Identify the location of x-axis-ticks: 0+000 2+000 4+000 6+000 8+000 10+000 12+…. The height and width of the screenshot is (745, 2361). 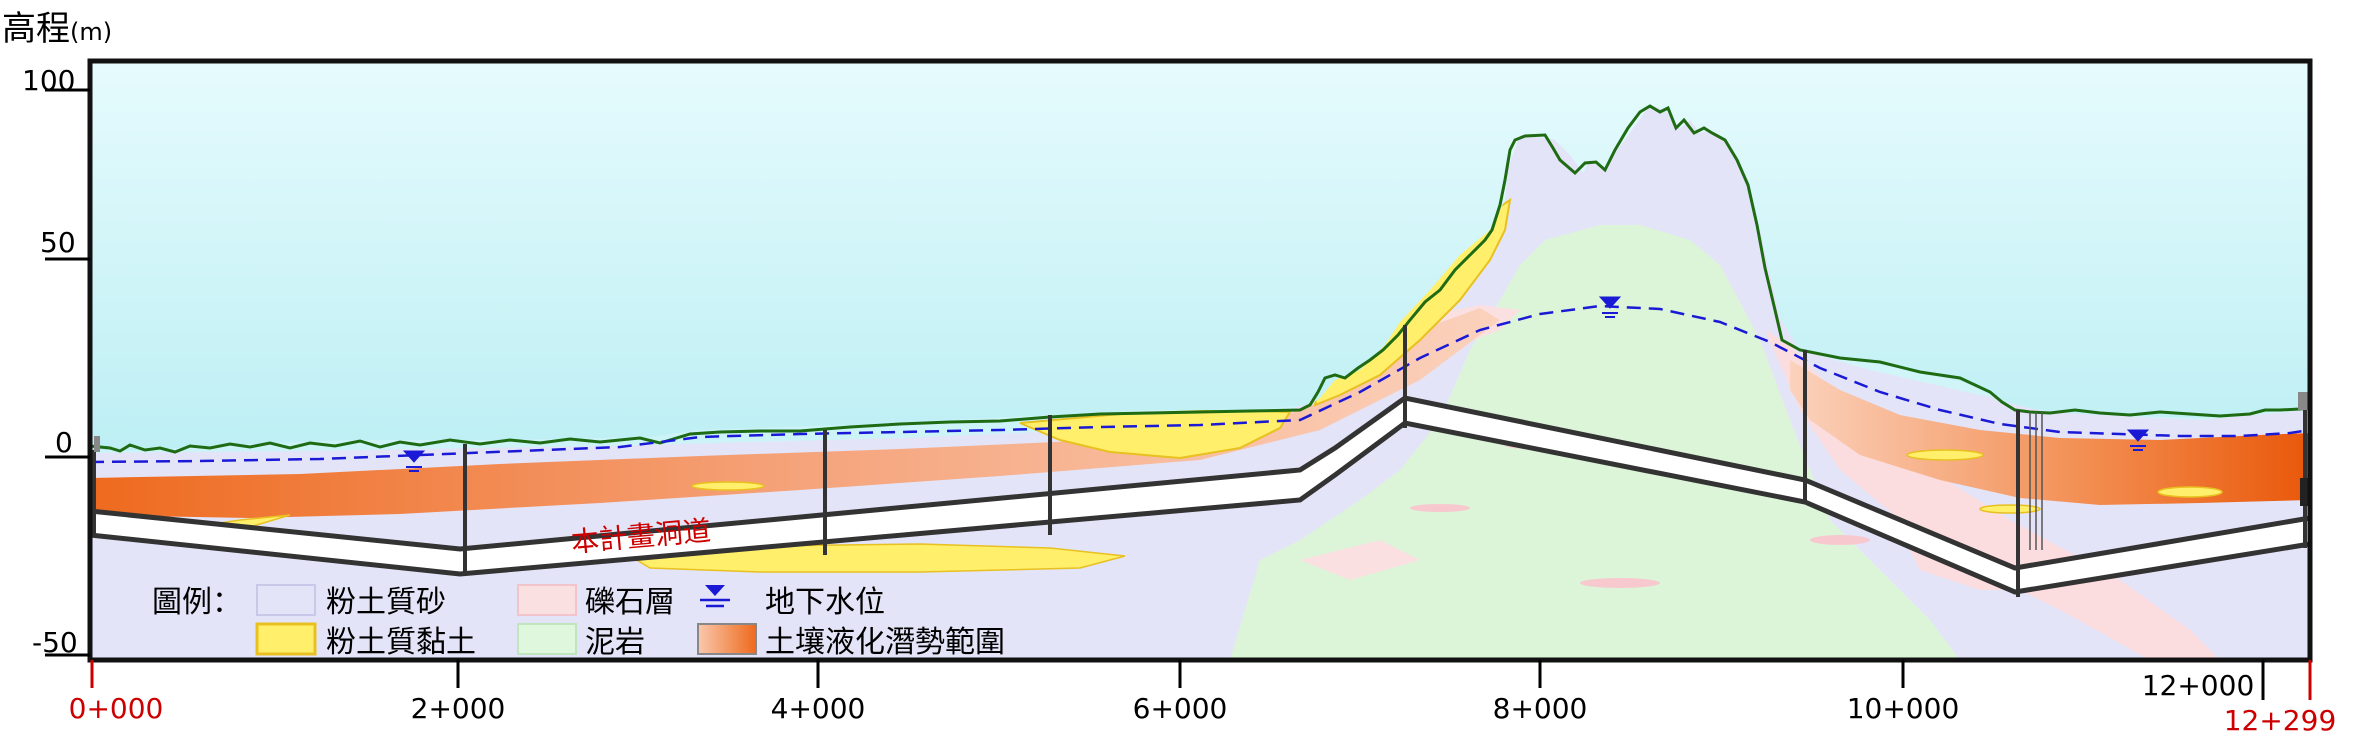
(1203, 698).